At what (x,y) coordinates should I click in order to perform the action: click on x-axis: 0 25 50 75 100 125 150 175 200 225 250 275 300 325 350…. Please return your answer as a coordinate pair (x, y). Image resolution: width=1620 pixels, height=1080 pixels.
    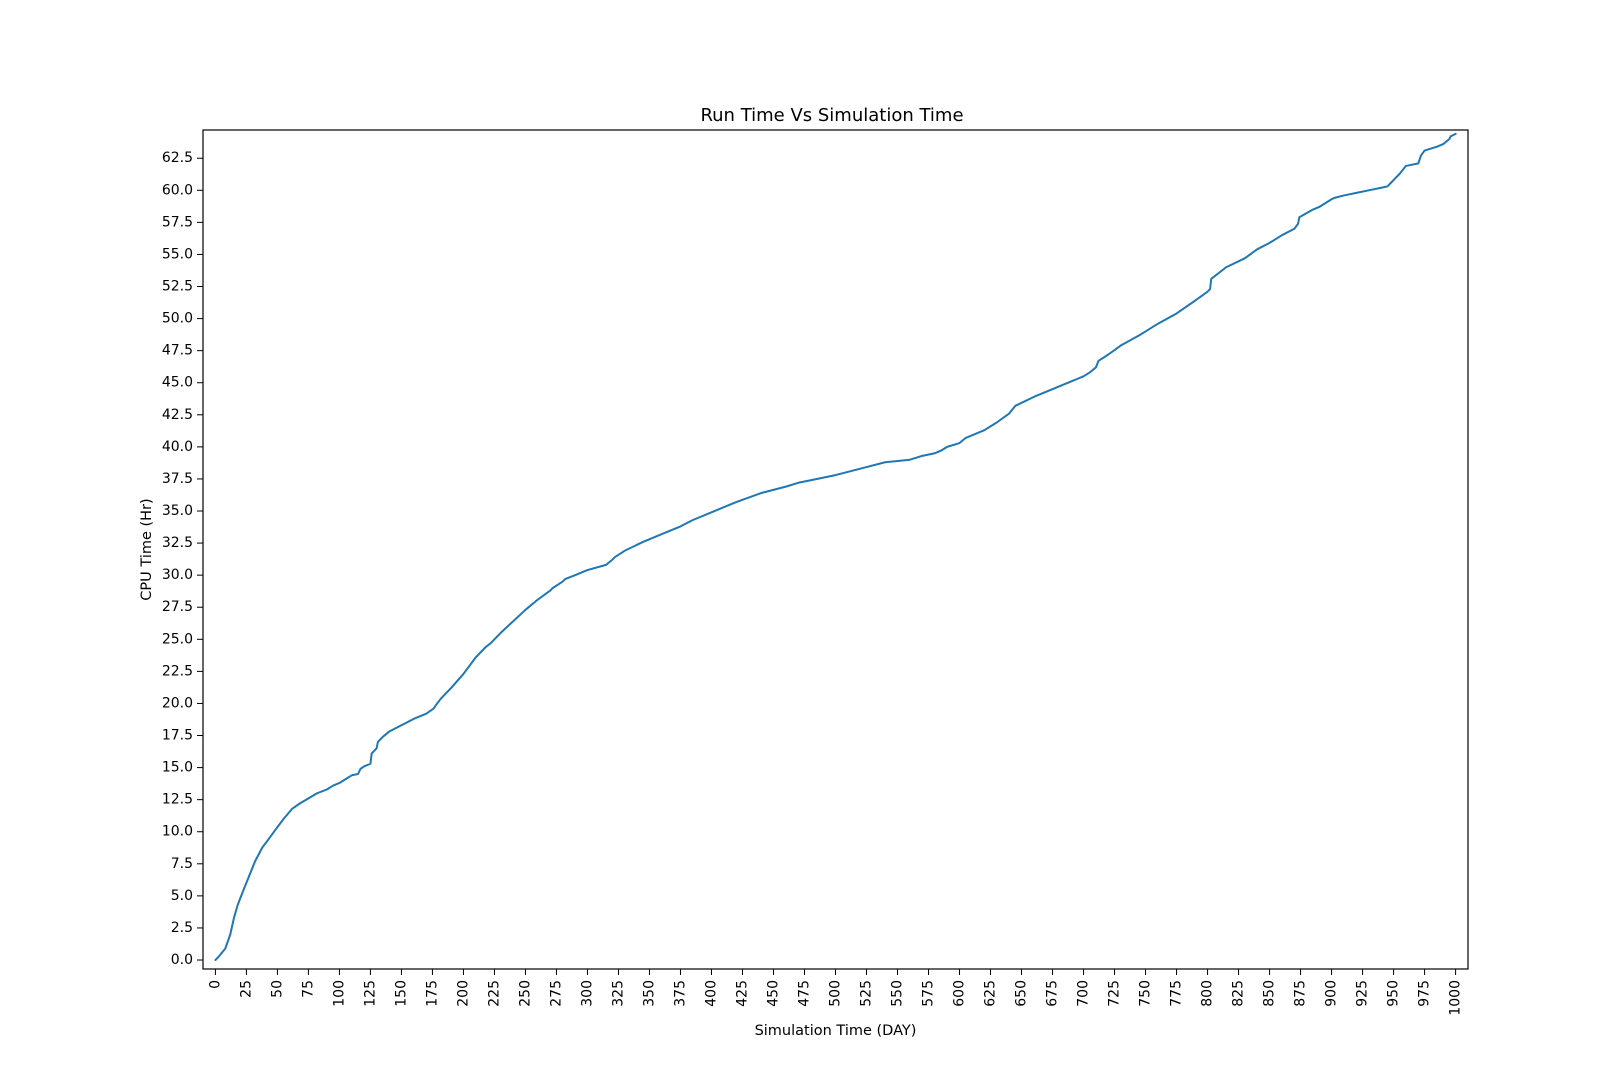
    Looking at the image, I should click on (835, 992).